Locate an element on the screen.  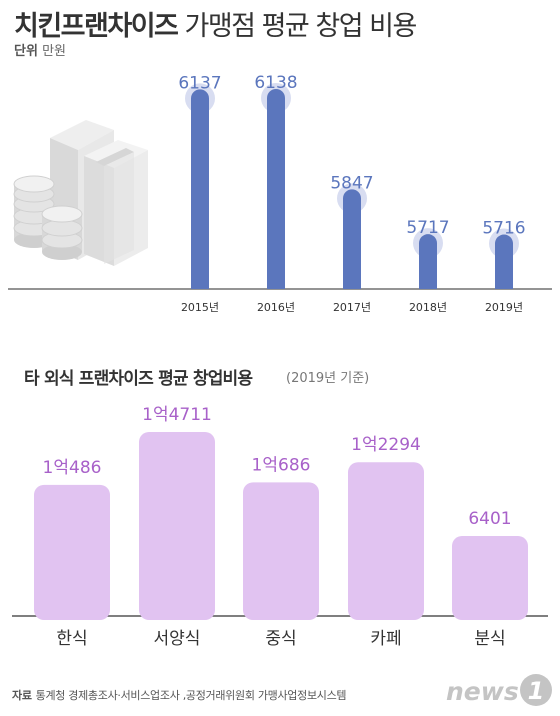
title-bold: 치킨프랜차이즈 is located at coordinates (96, 26).